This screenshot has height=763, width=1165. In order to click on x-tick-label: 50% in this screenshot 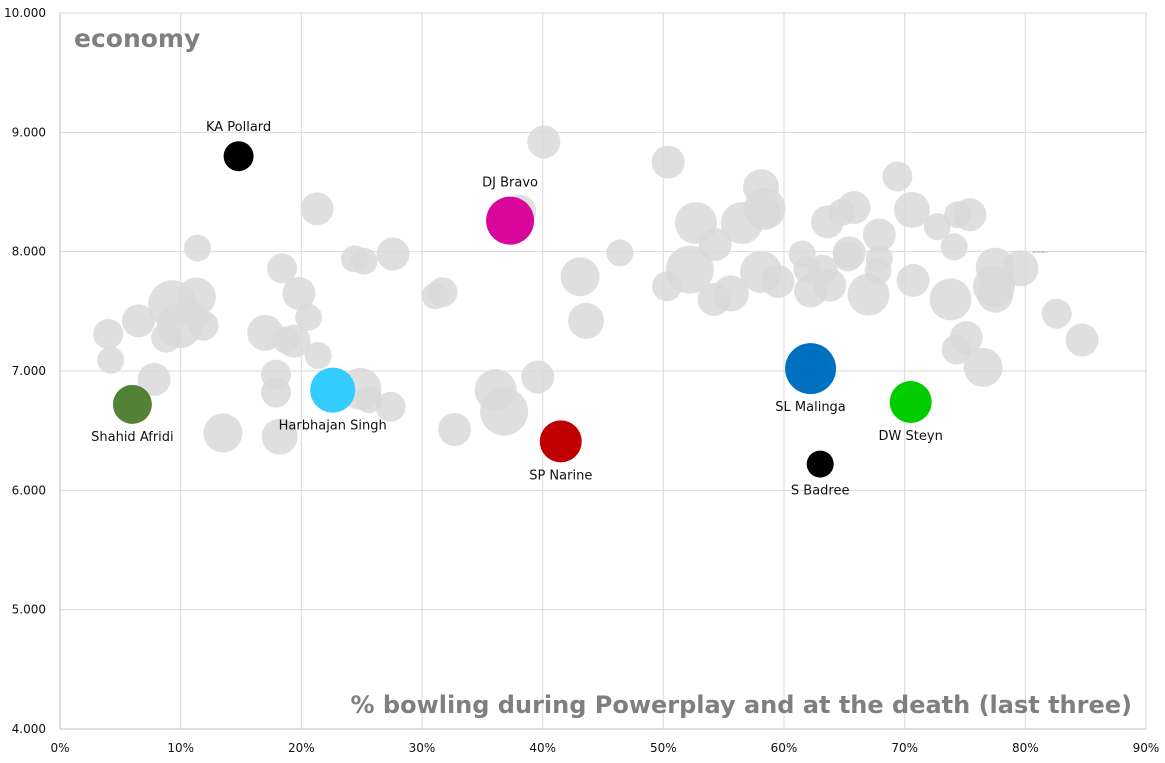, I will do `click(663, 748)`.